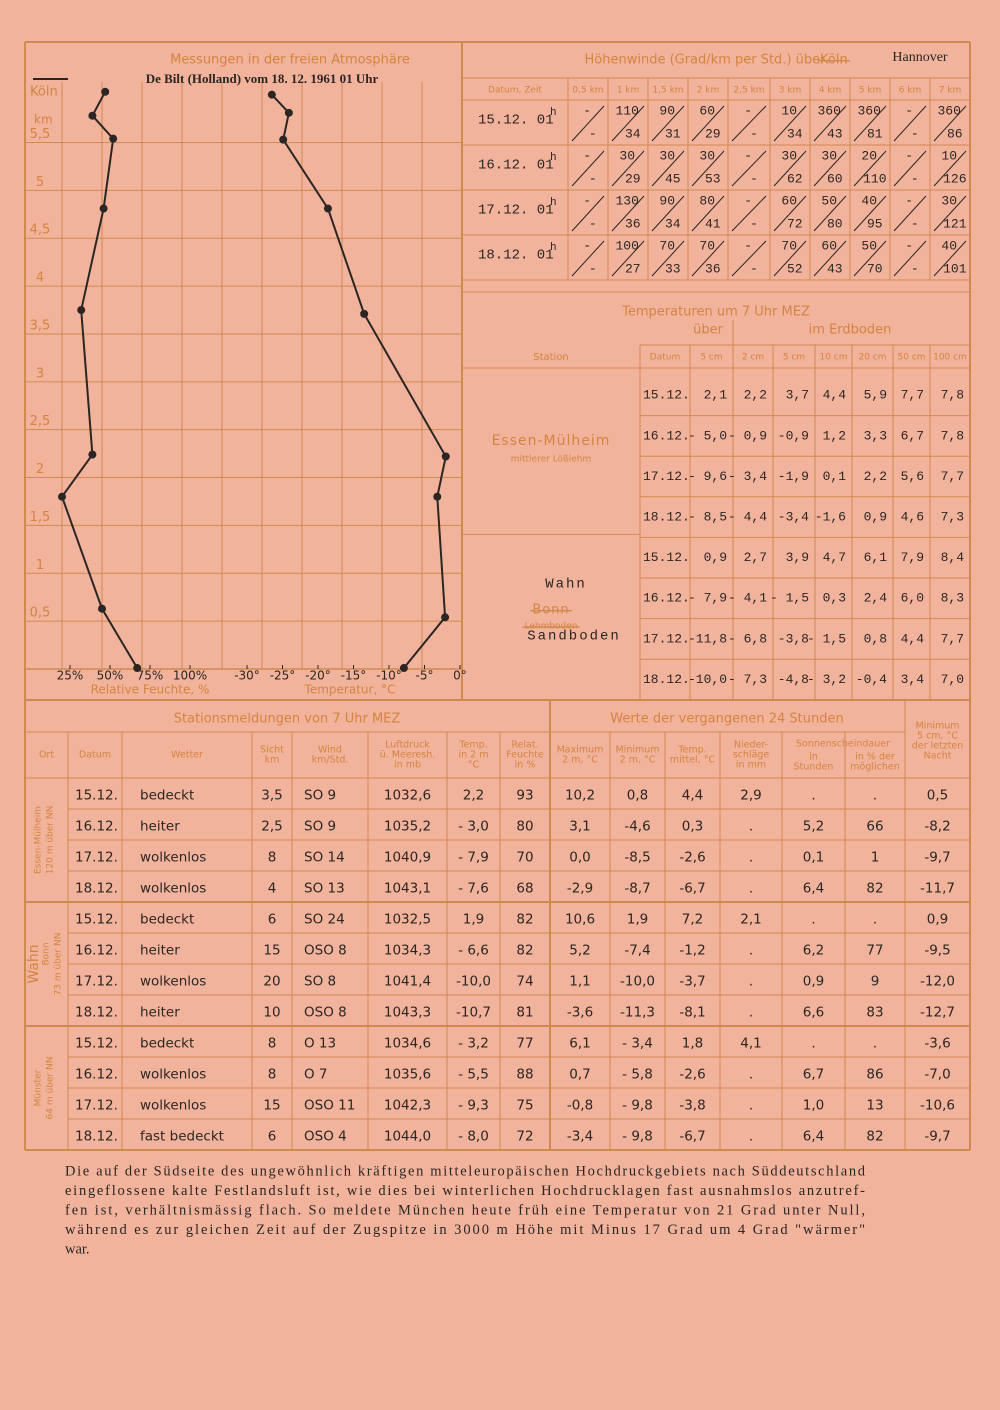  Describe the element at coordinates (834, 557) in the screenshot. I see `soil-value: 4,7` at that location.